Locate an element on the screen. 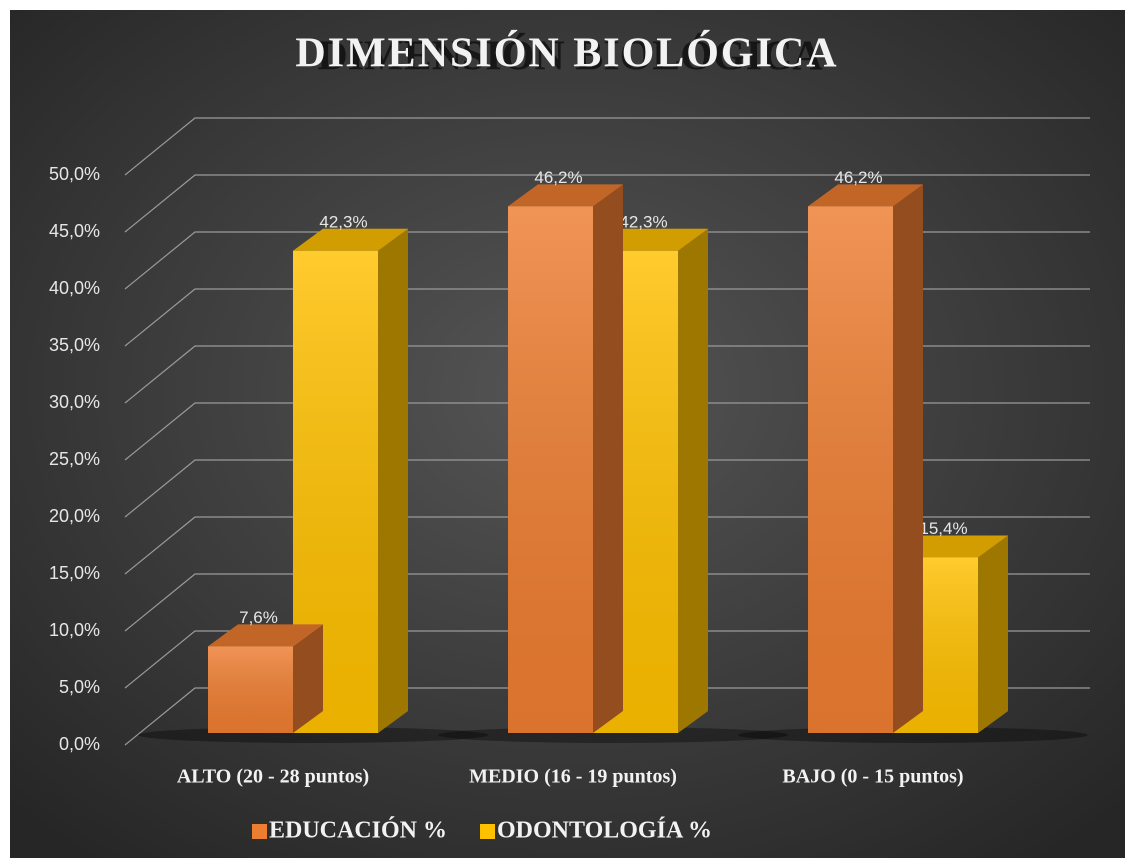  chart-title: DIMENSIÓN BIOLÓGICA is located at coordinates (566, 53).